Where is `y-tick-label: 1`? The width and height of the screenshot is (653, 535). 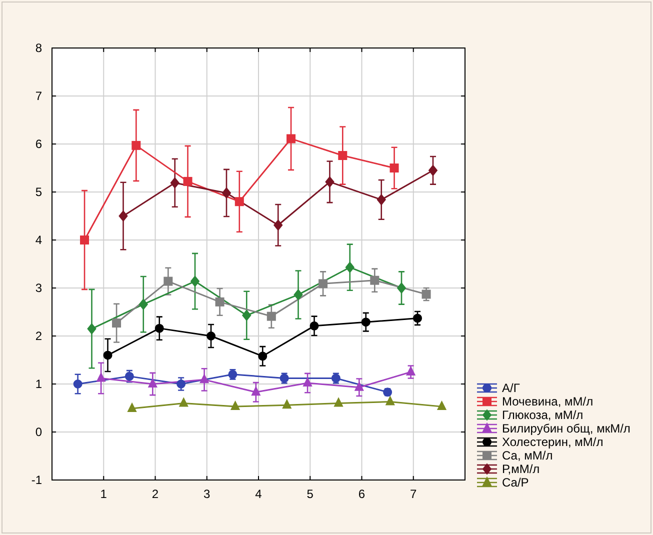
y-tick-label: 1 is located at coordinates (38, 384).